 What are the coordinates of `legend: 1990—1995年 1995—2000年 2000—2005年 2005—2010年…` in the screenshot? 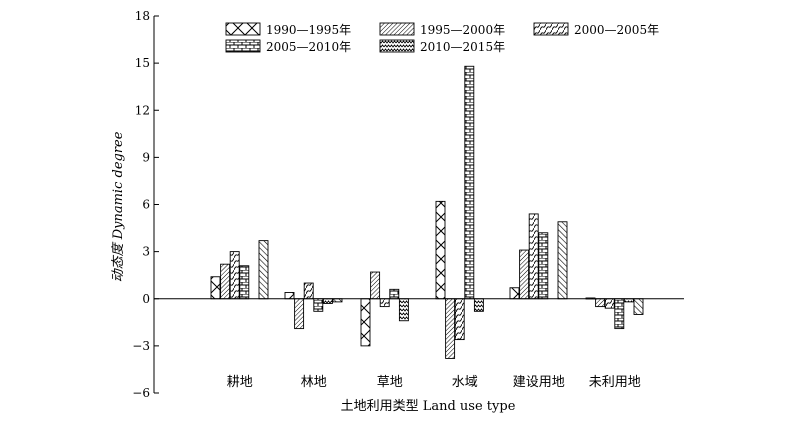 It's located at (442, 38).